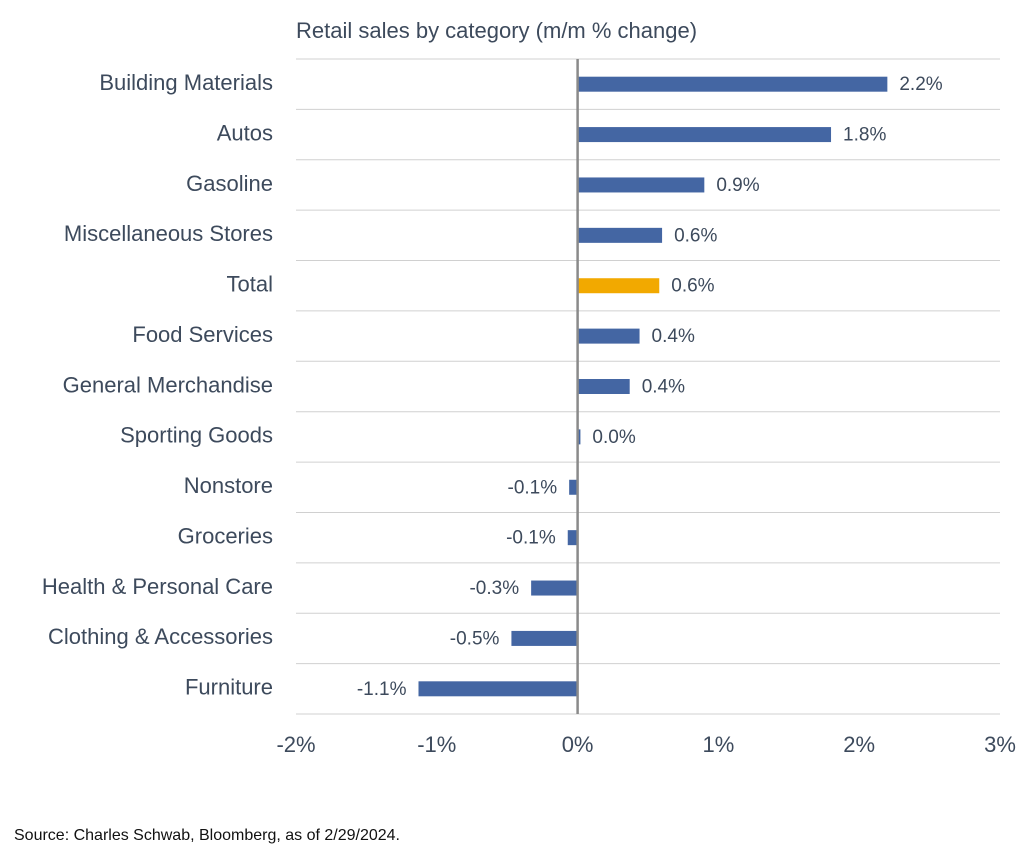 This screenshot has height=863, width=1031. I want to click on category-label: Autos, so click(245, 132).